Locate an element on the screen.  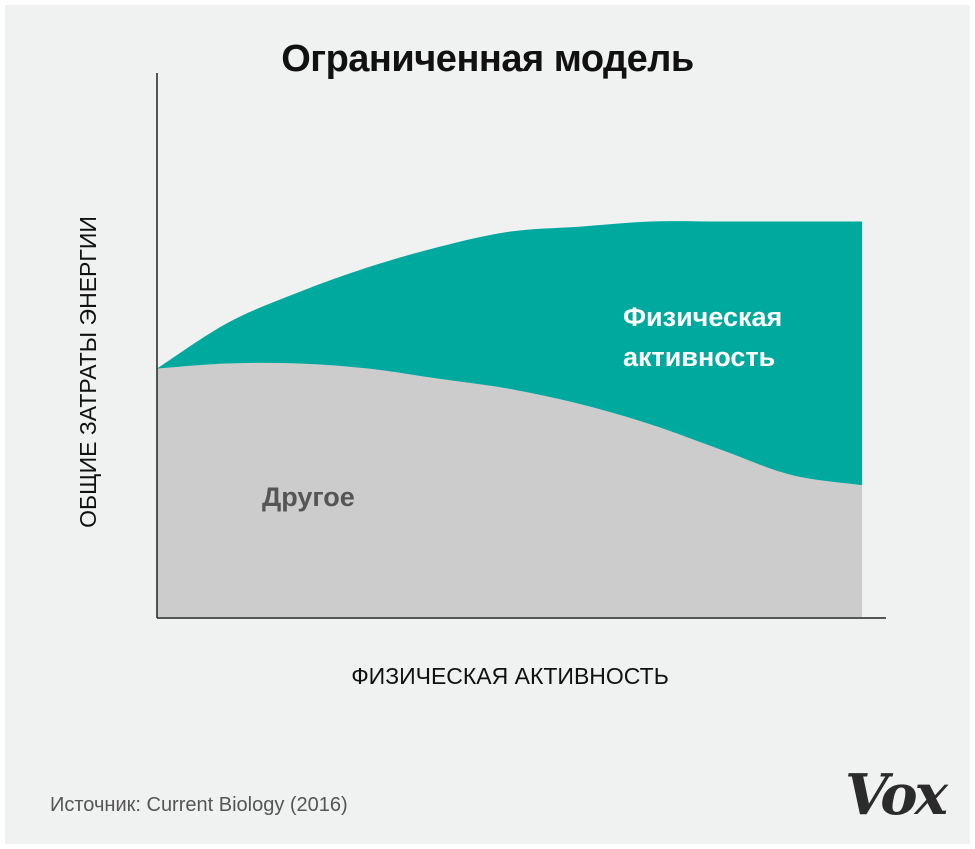
vox-logo: Vox is located at coordinates (896, 795).